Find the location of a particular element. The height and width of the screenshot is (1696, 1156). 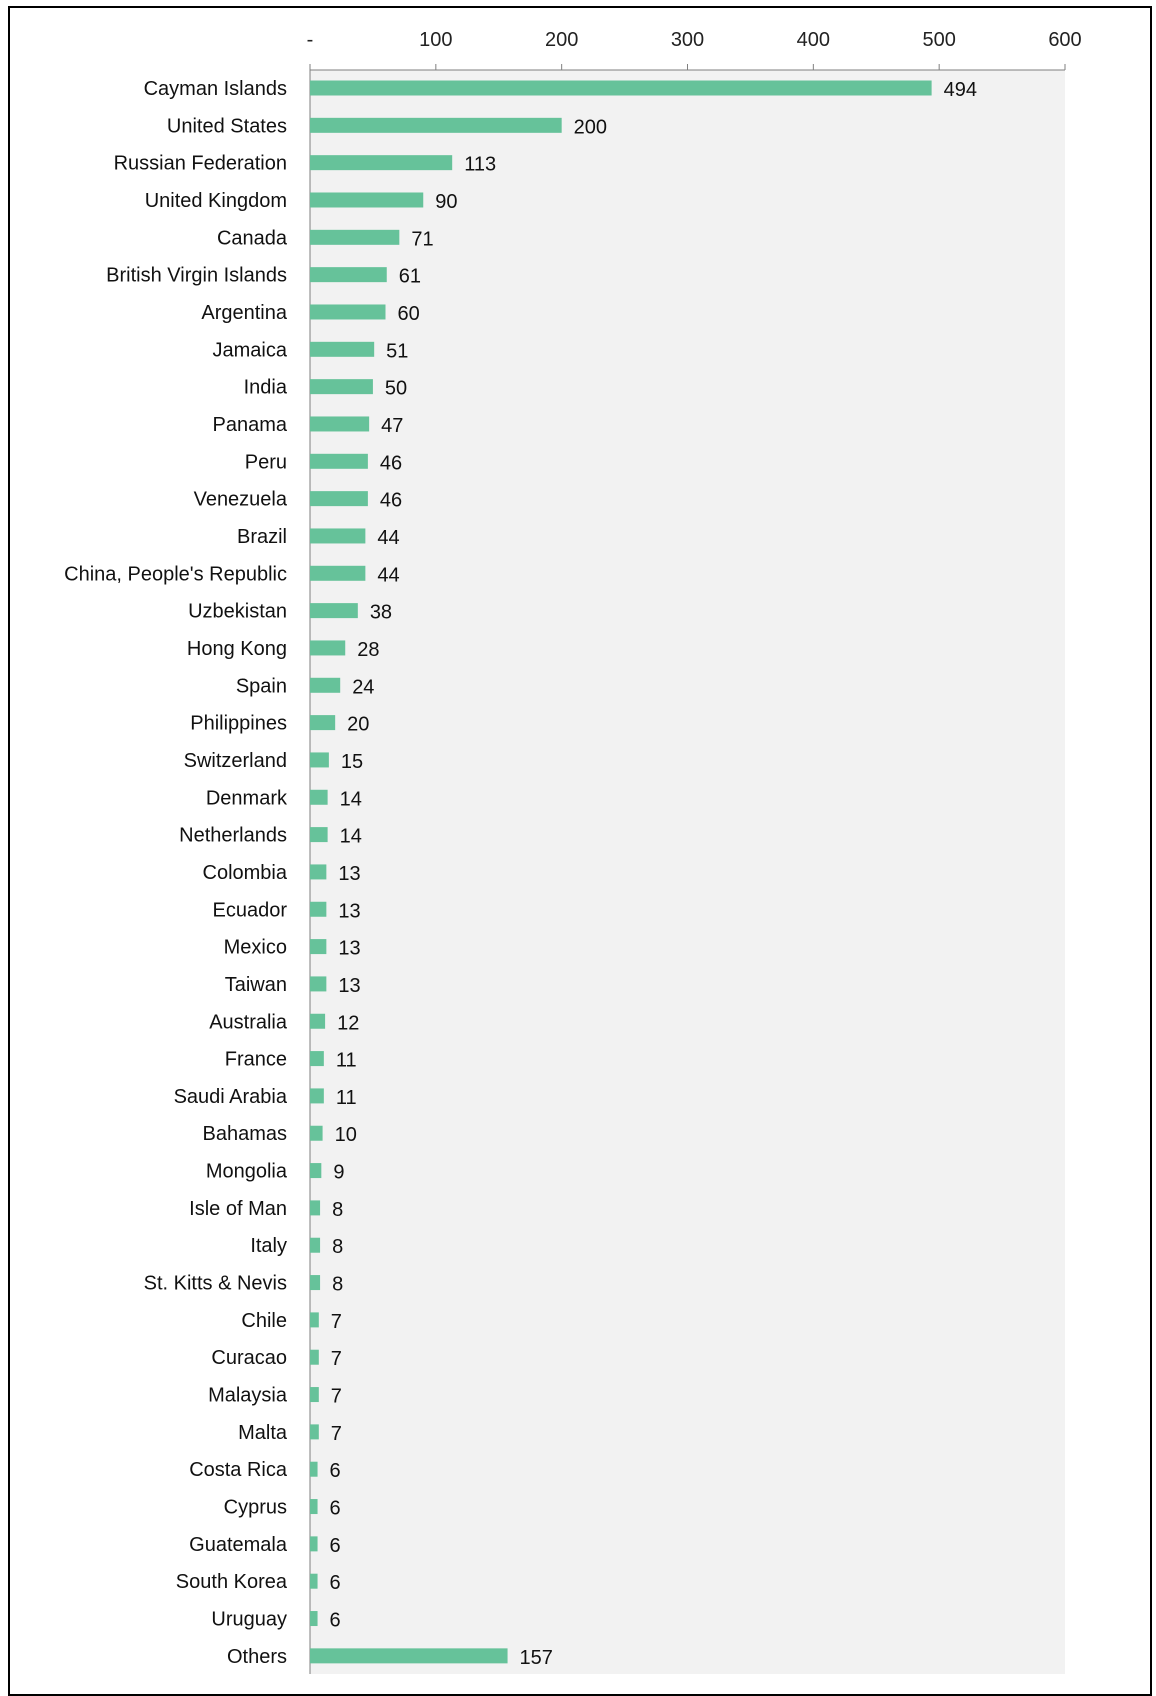

category-label: Panama is located at coordinates (250, 425).